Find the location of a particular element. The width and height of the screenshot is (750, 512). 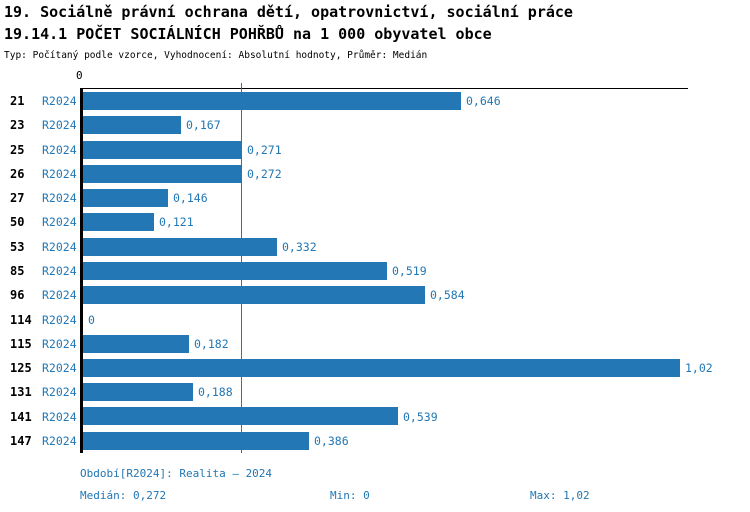

category-label: 50 is located at coordinates (17, 222).